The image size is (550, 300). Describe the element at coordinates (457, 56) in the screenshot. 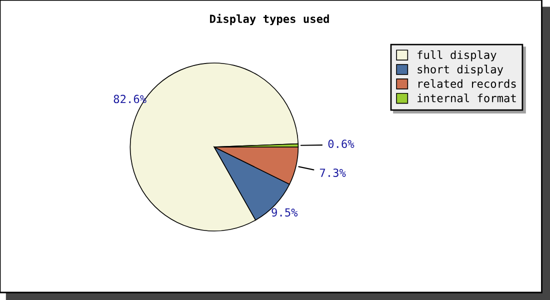

I see `legend-label: full display` at that location.